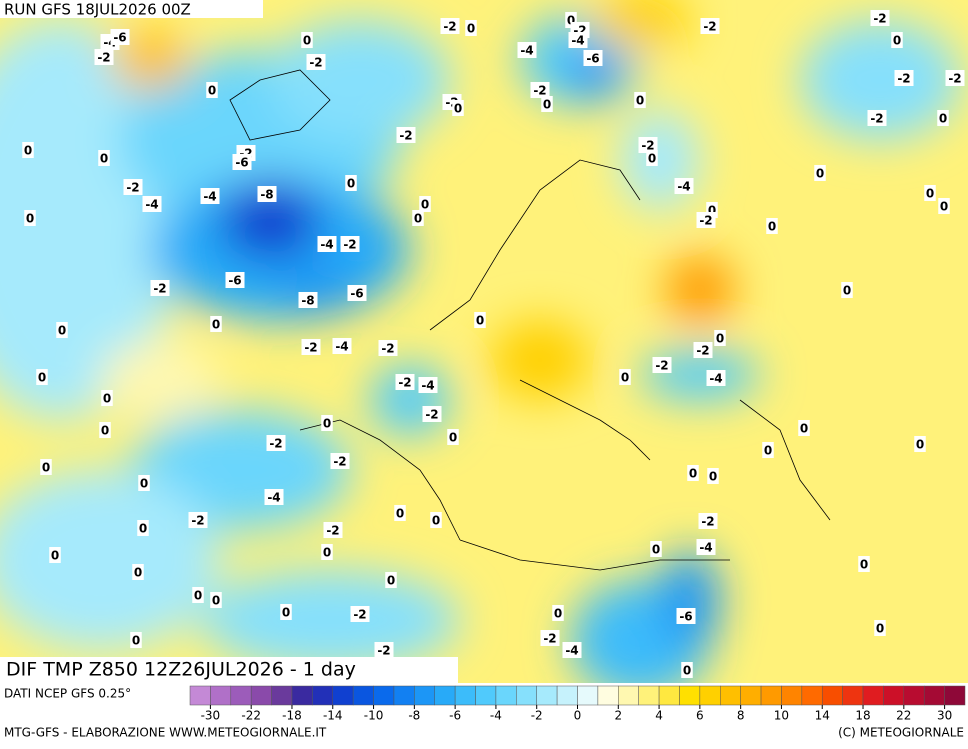 This screenshot has width=968, height=749. I want to click on contour-label: -8, so click(307, 301).